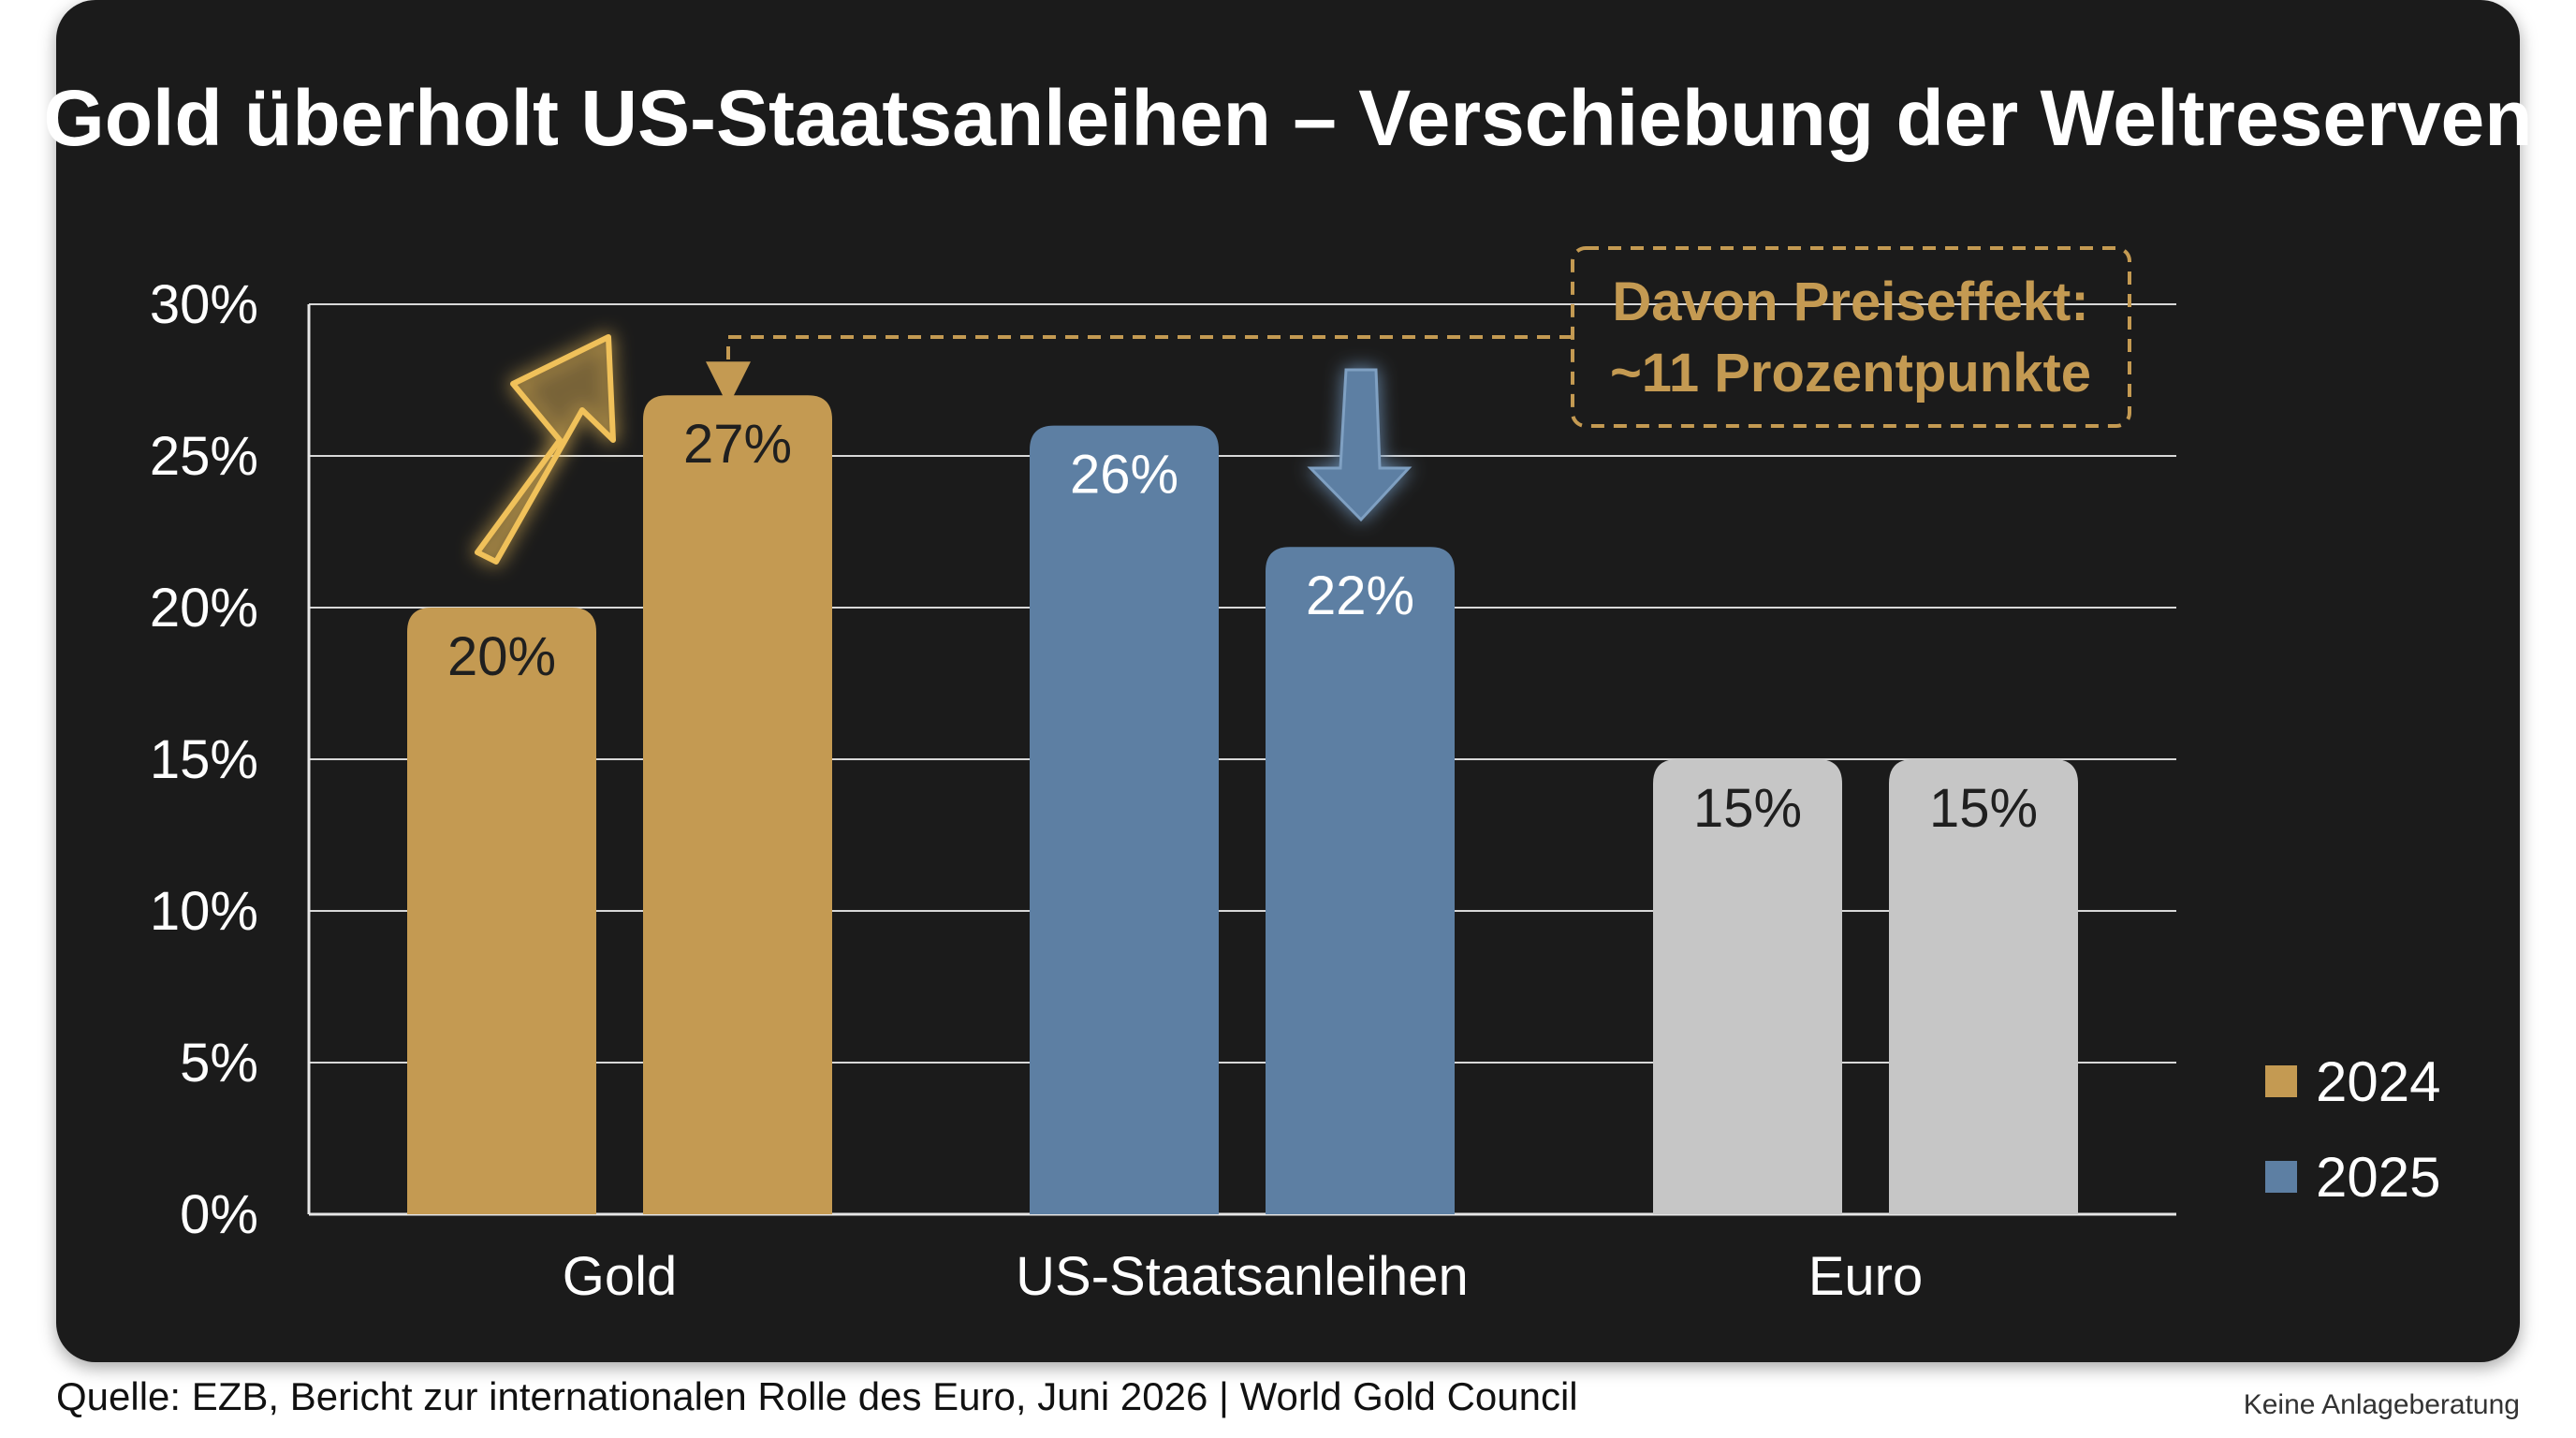  What do you see at coordinates (2281, 1177) in the screenshot?
I see `legend-swatch-2025` at bounding box center [2281, 1177].